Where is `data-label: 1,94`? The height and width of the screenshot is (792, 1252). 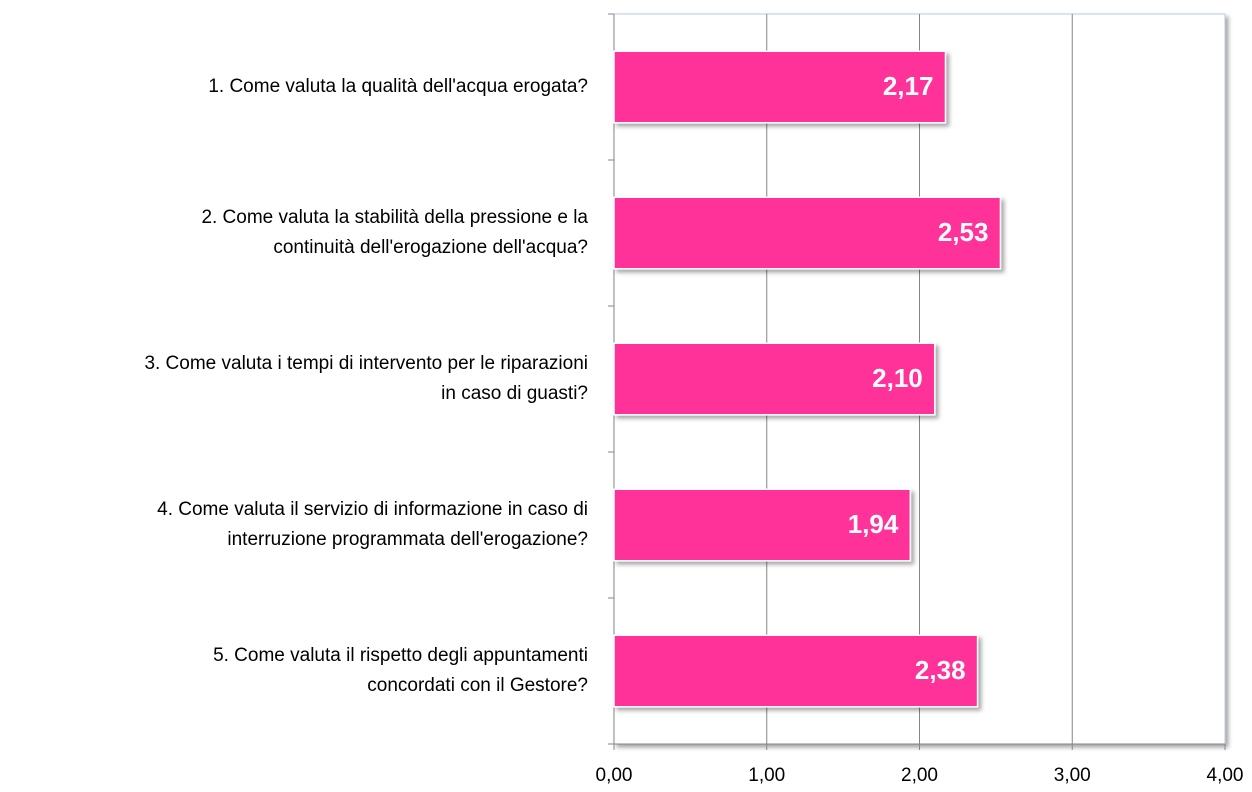 data-label: 1,94 is located at coordinates (873, 524).